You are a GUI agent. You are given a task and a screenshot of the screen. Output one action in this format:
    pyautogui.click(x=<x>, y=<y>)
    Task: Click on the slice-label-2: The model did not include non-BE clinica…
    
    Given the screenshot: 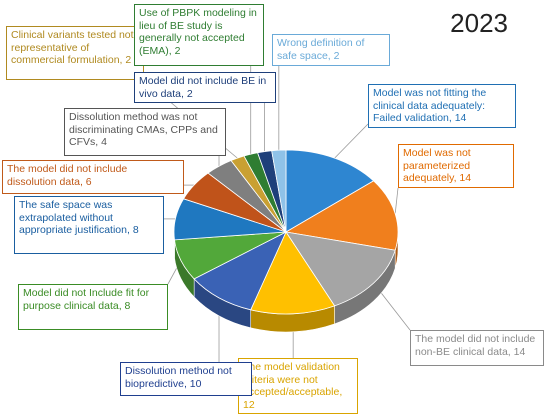 What is the action you would take?
    pyautogui.click(x=477, y=348)
    